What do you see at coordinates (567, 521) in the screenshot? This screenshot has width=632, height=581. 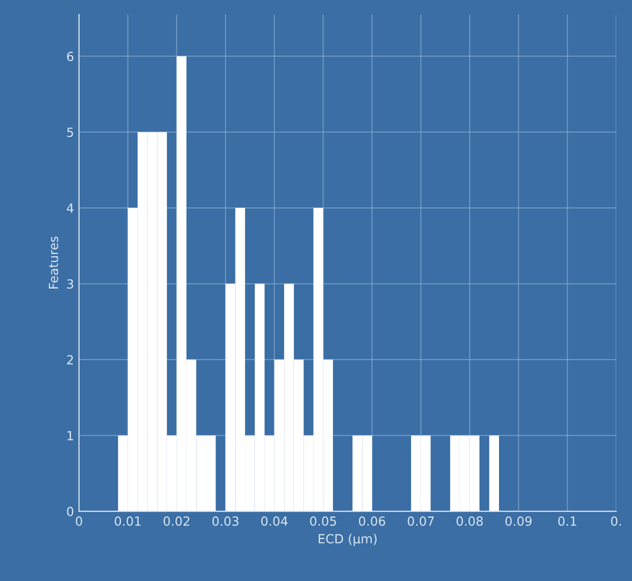 I see `x-tick-label: 0.1` at bounding box center [567, 521].